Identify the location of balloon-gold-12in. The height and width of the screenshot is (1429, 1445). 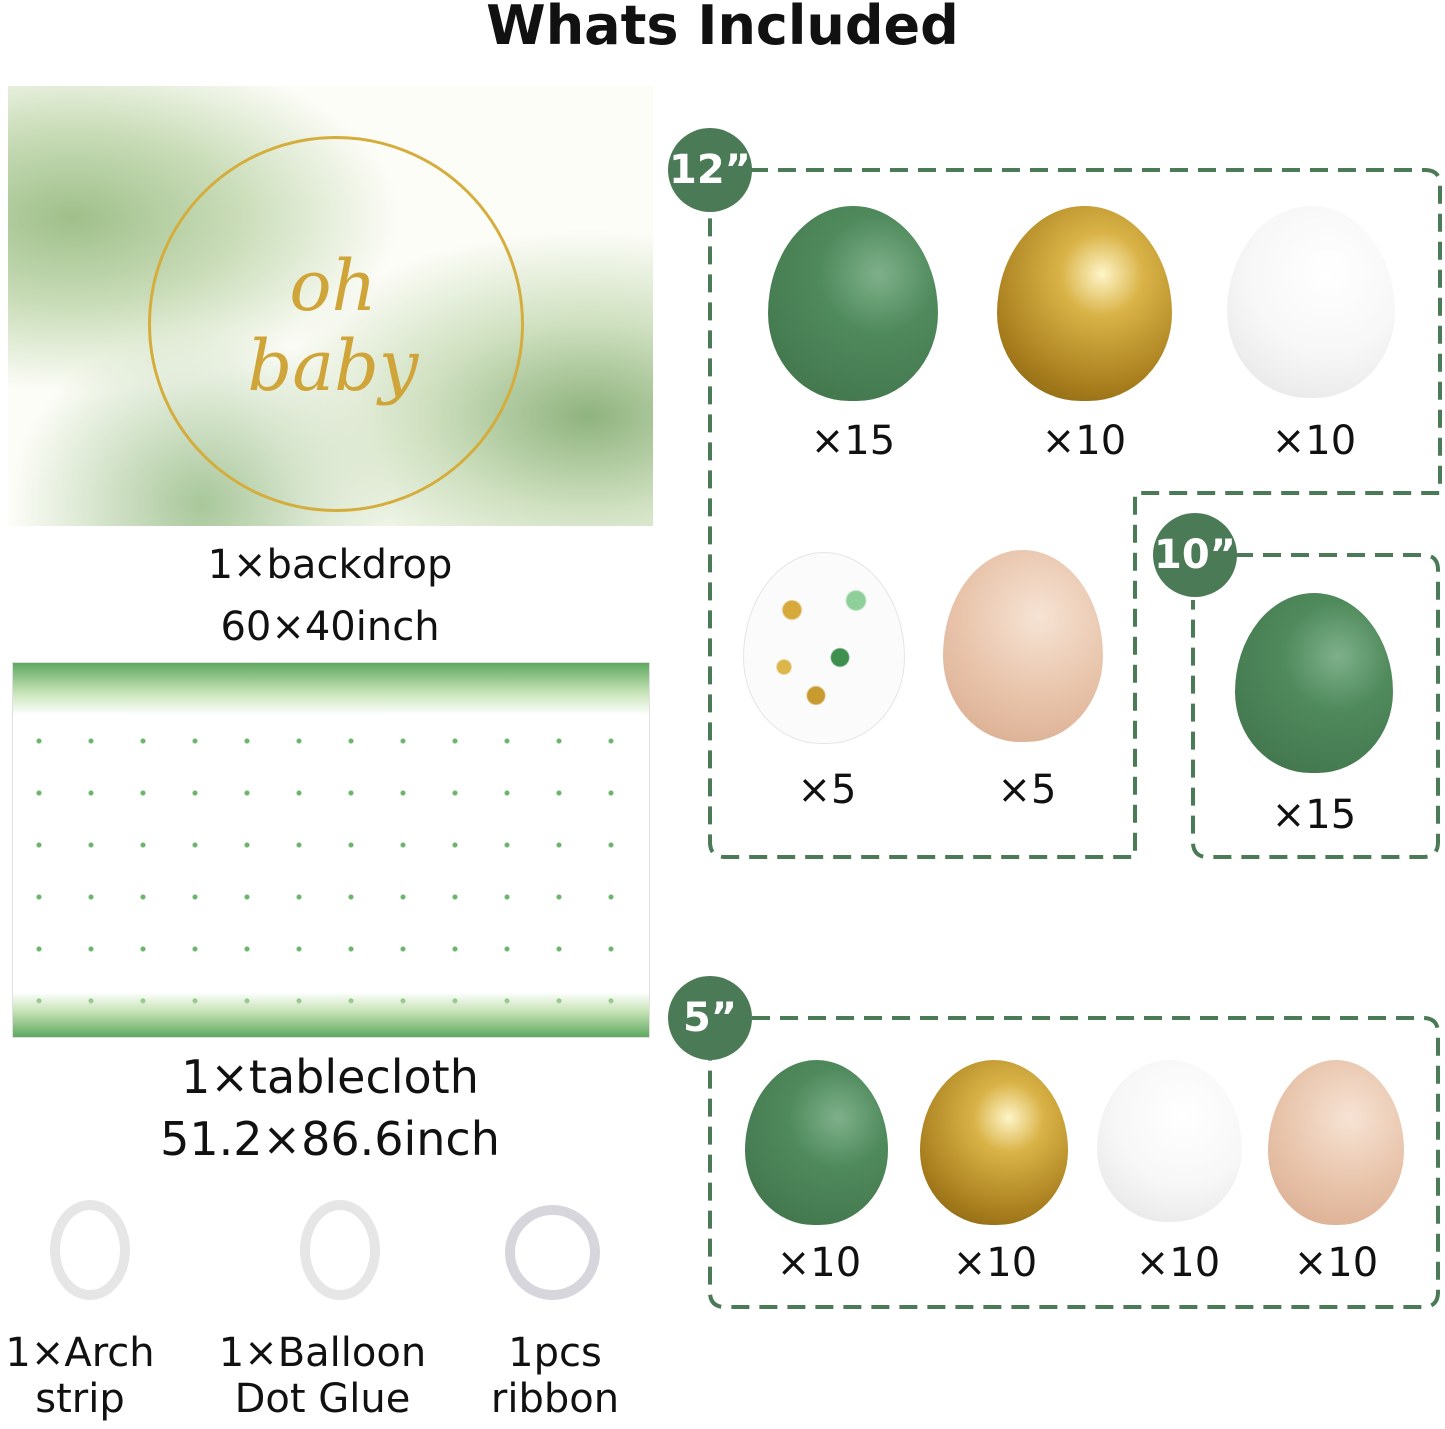
(1084, 303).